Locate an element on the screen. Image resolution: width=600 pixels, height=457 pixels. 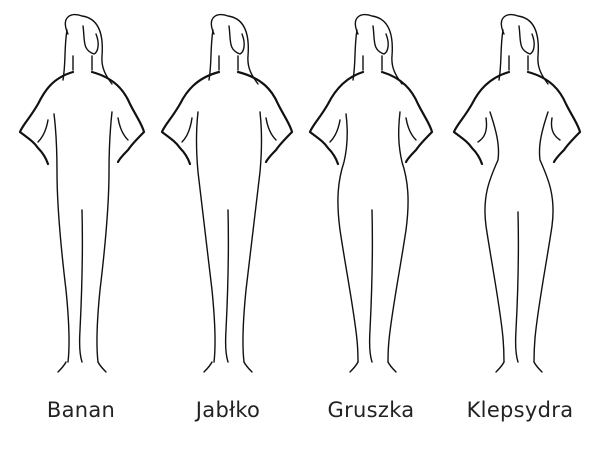
figure-jablko-right-side is located at coordinates (252, 237).